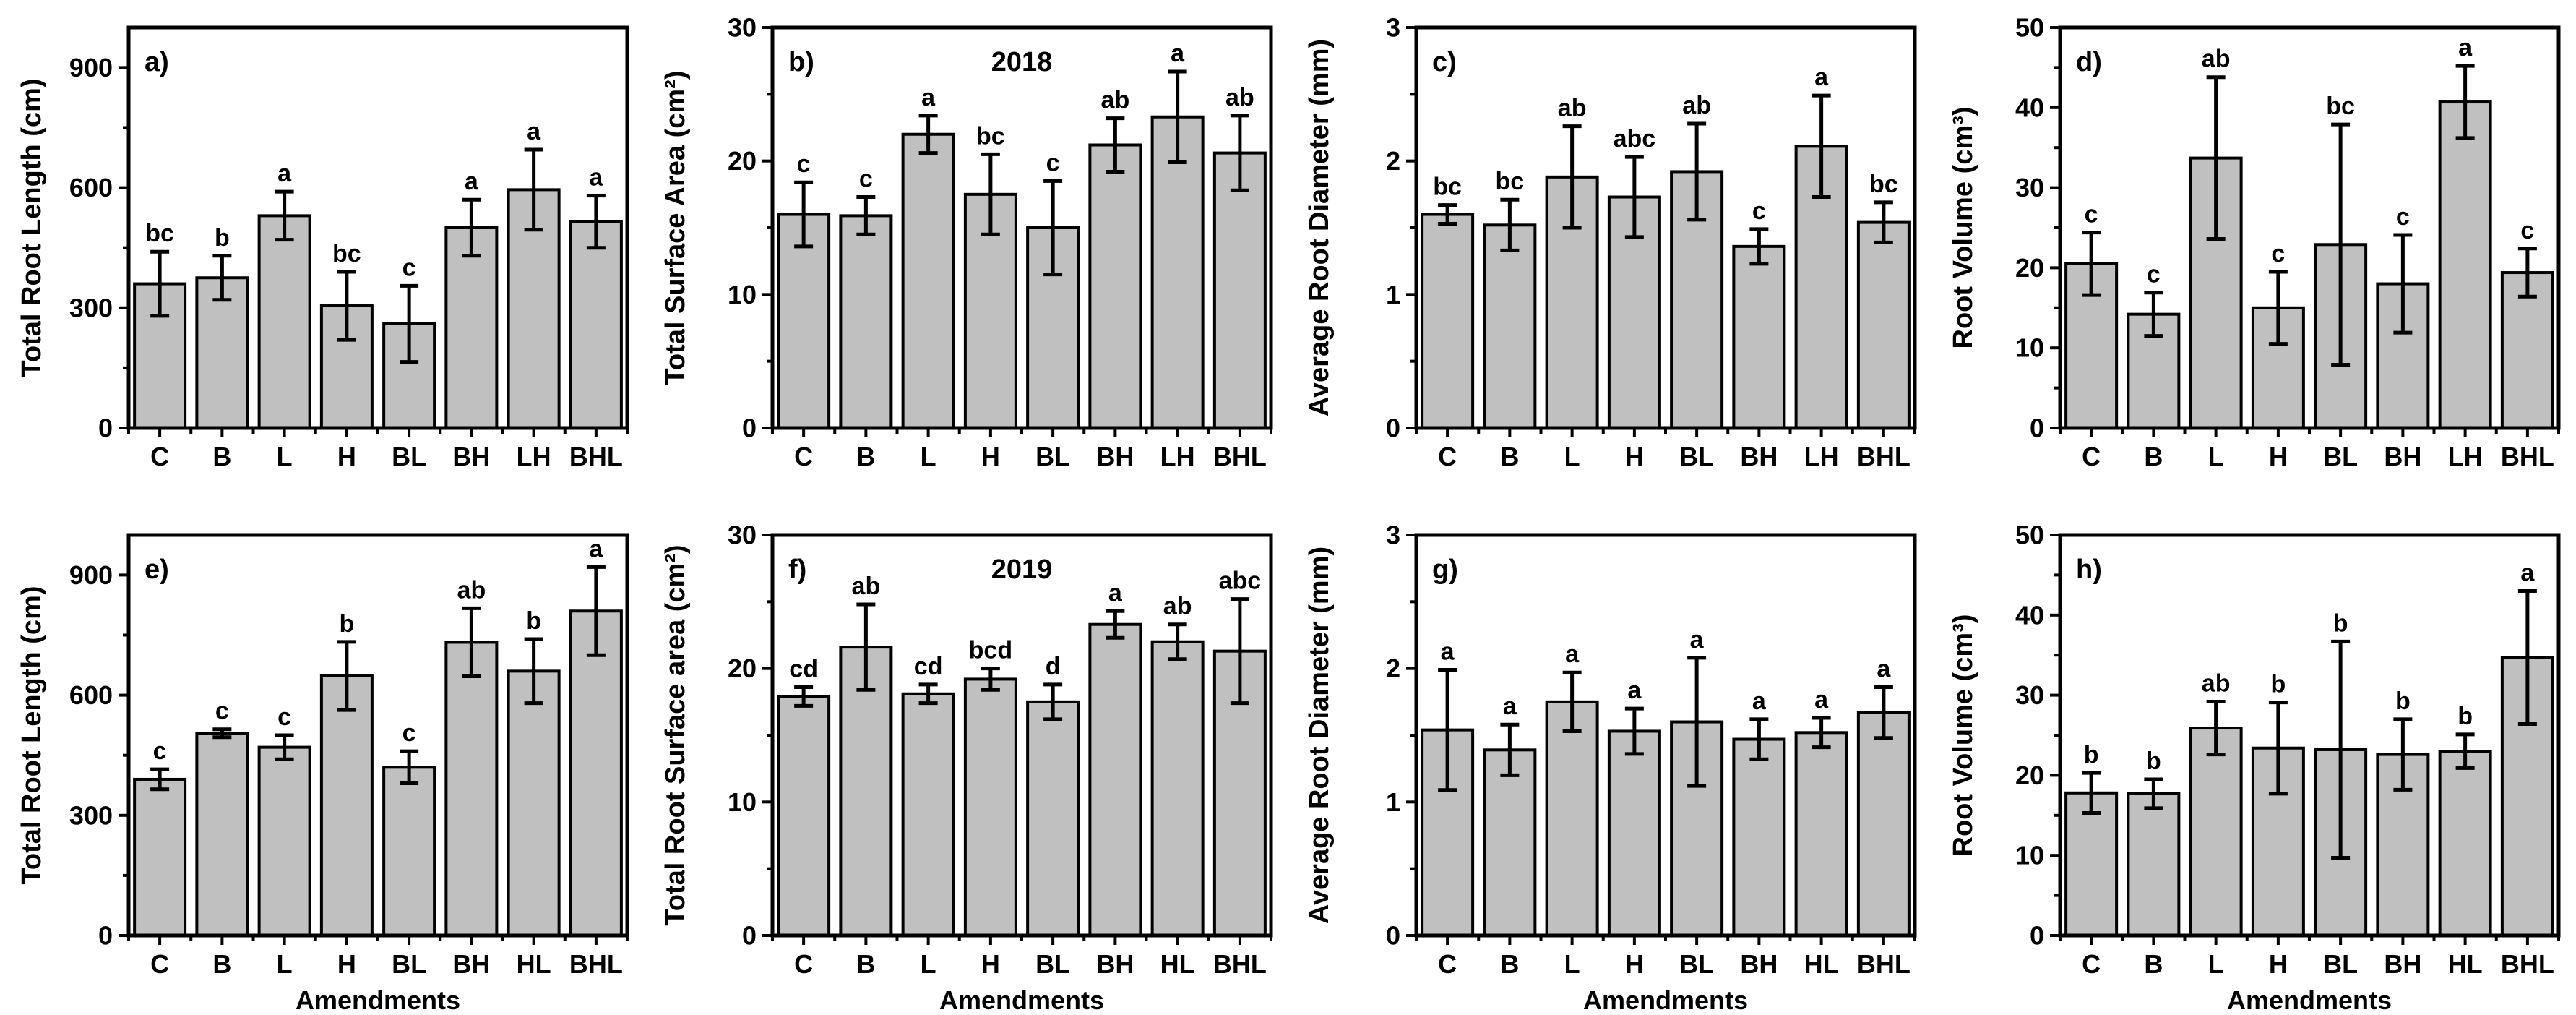 The height and width of the screenshot is (1015, 2576). Describe the element at coordinates (803, 669) in the screenshot. I see `sig-letter: cd` at that location.